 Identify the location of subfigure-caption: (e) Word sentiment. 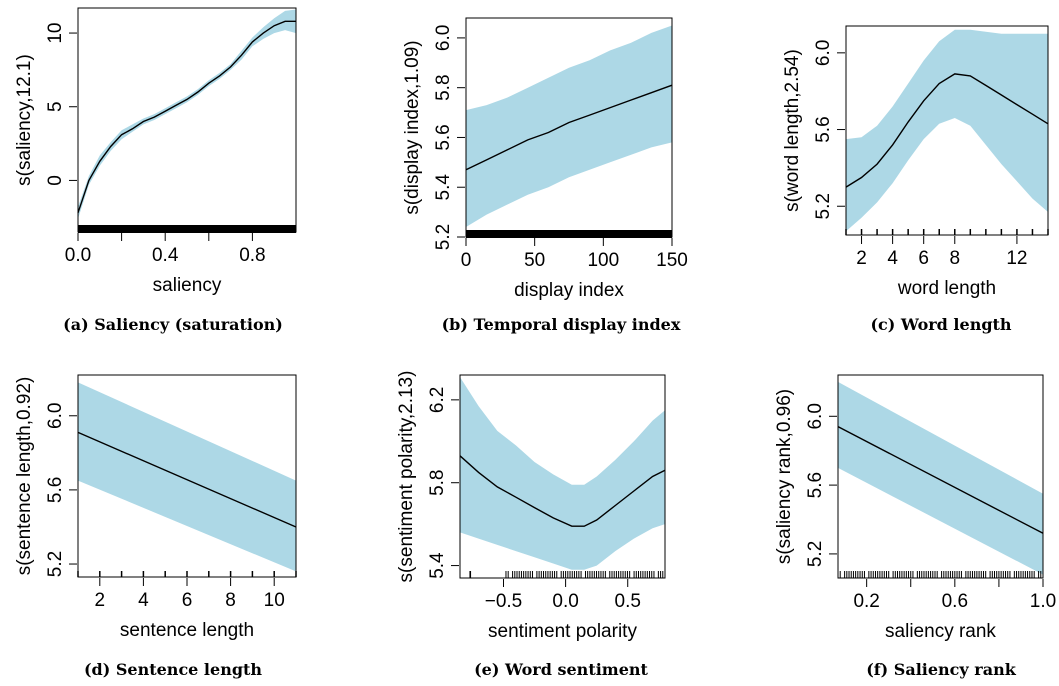
(561, 669).